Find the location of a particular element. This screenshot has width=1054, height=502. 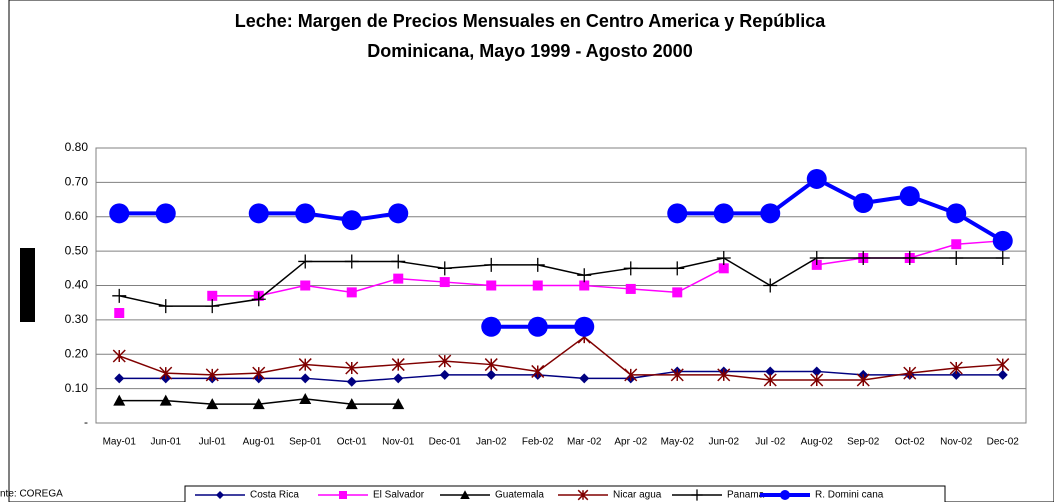

legend-label: R. Domini cana is located at coordinates (849, 495).